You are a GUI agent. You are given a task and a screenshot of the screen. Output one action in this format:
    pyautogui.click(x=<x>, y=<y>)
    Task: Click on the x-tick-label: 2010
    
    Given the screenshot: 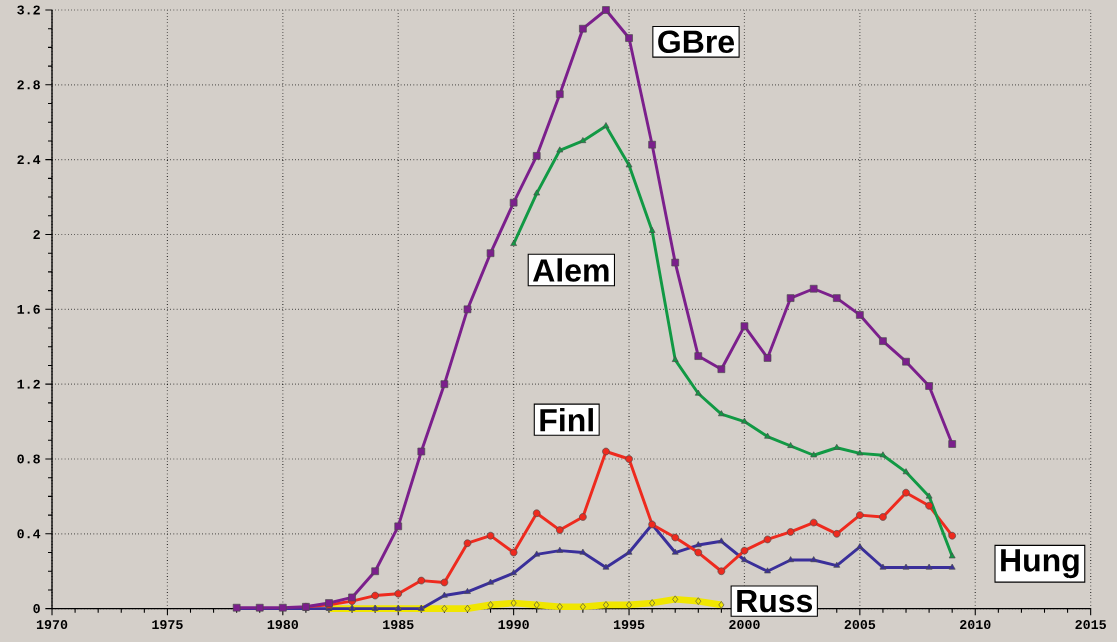 What is the action you would take?
    pyautogui.click(x=975, y=625)
    